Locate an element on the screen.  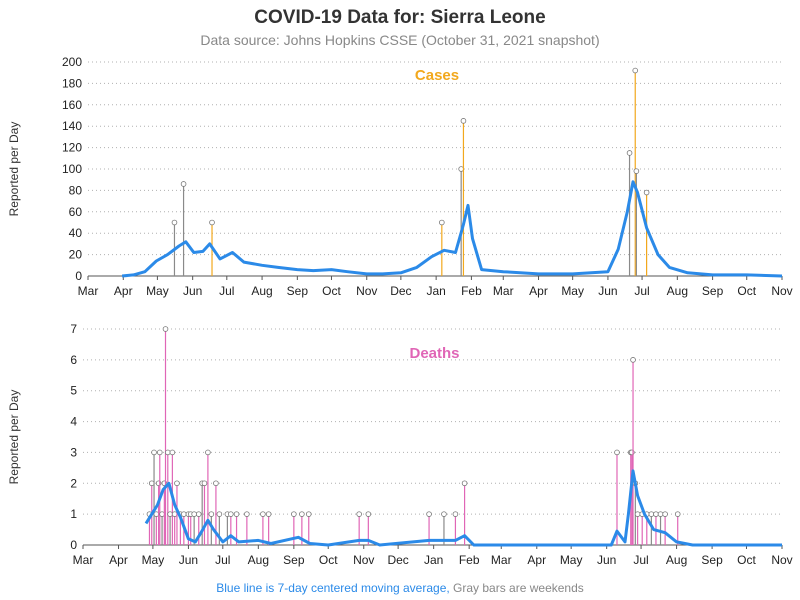
y-axis-label: Reported per Day is located at coordinates (14, 169).